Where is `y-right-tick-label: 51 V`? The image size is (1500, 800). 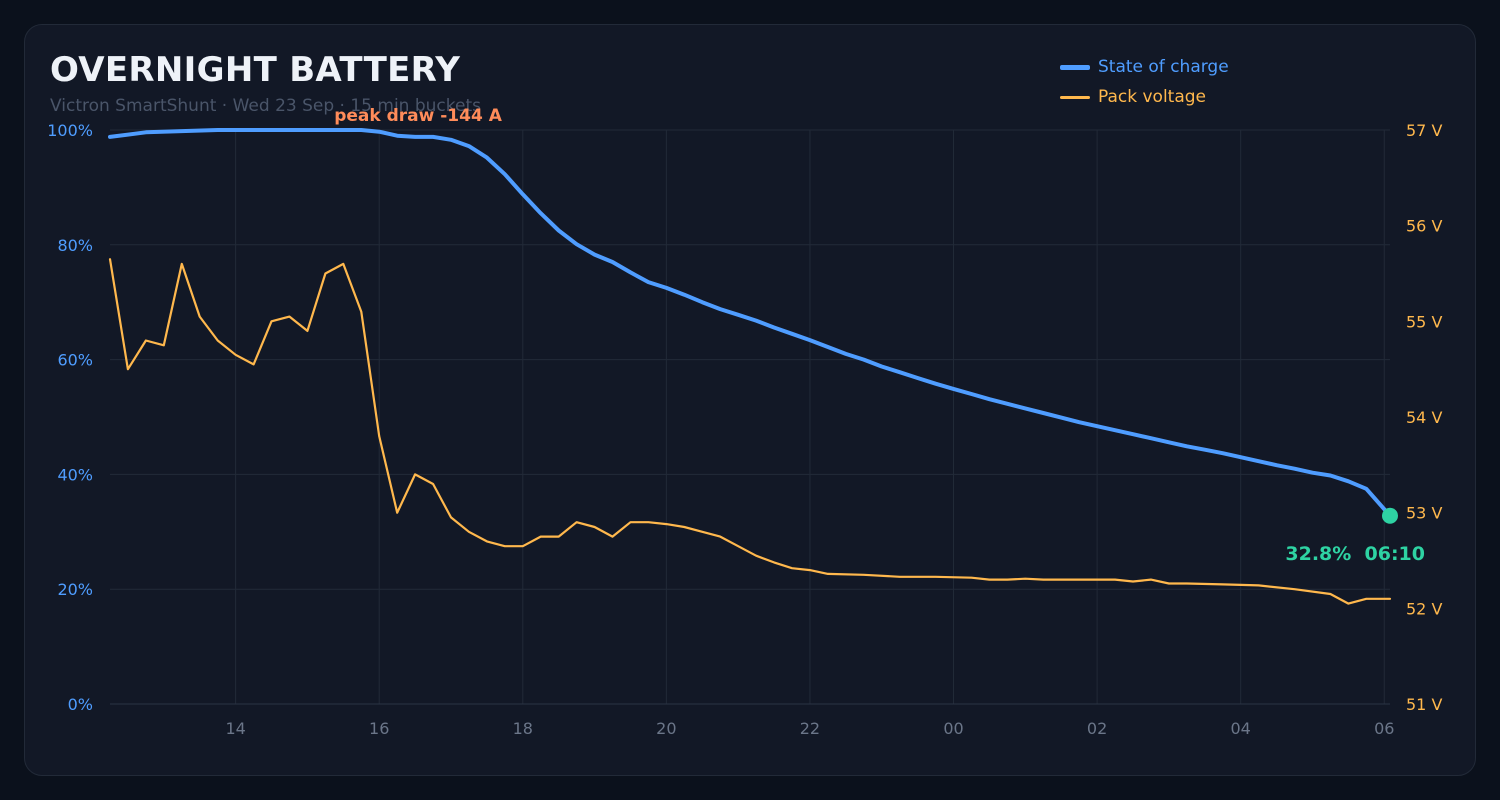 y-right-tick-label: 51 V is located at coordinates (1424, 704).